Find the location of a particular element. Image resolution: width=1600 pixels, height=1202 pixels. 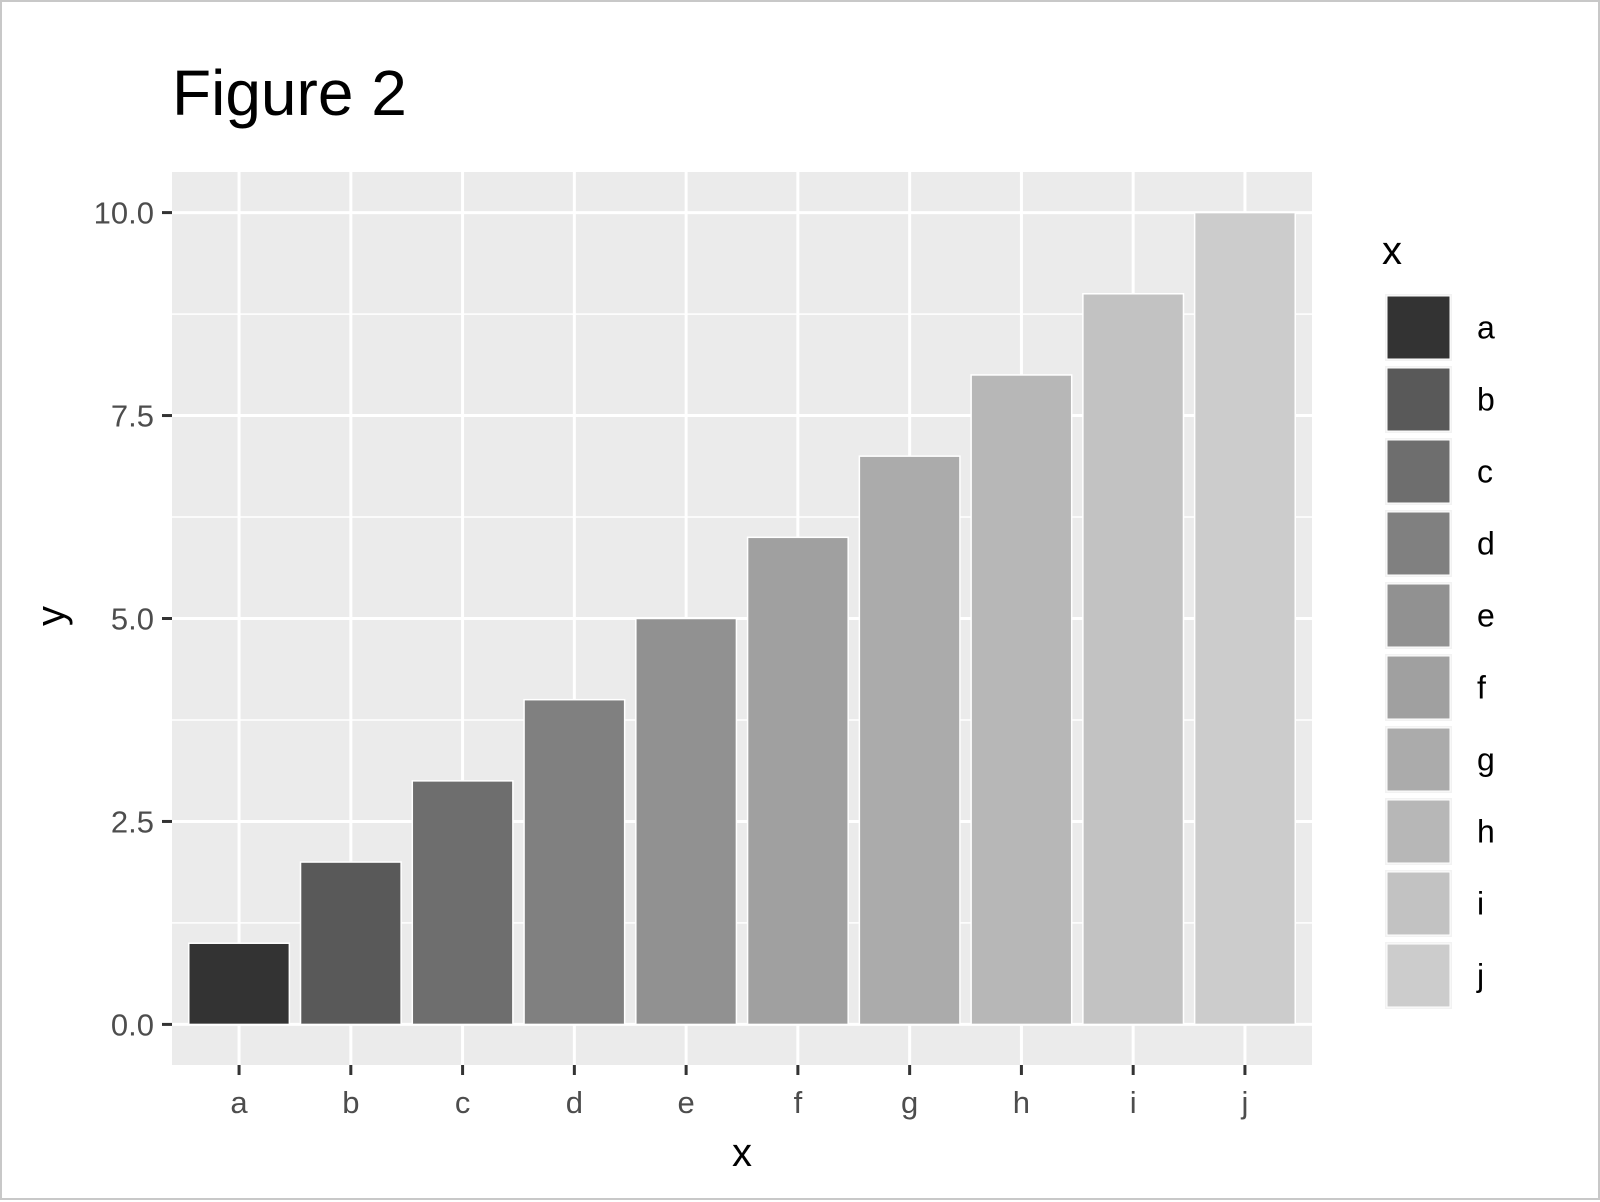

x-tick-label: i is located at coordinates (1133, 1102).